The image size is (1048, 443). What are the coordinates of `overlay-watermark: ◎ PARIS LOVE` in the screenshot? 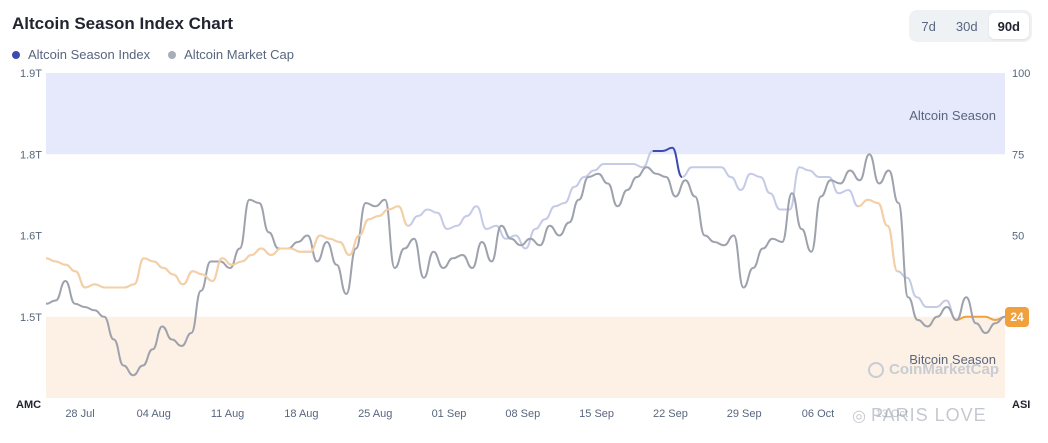 It's located at (919, 415).